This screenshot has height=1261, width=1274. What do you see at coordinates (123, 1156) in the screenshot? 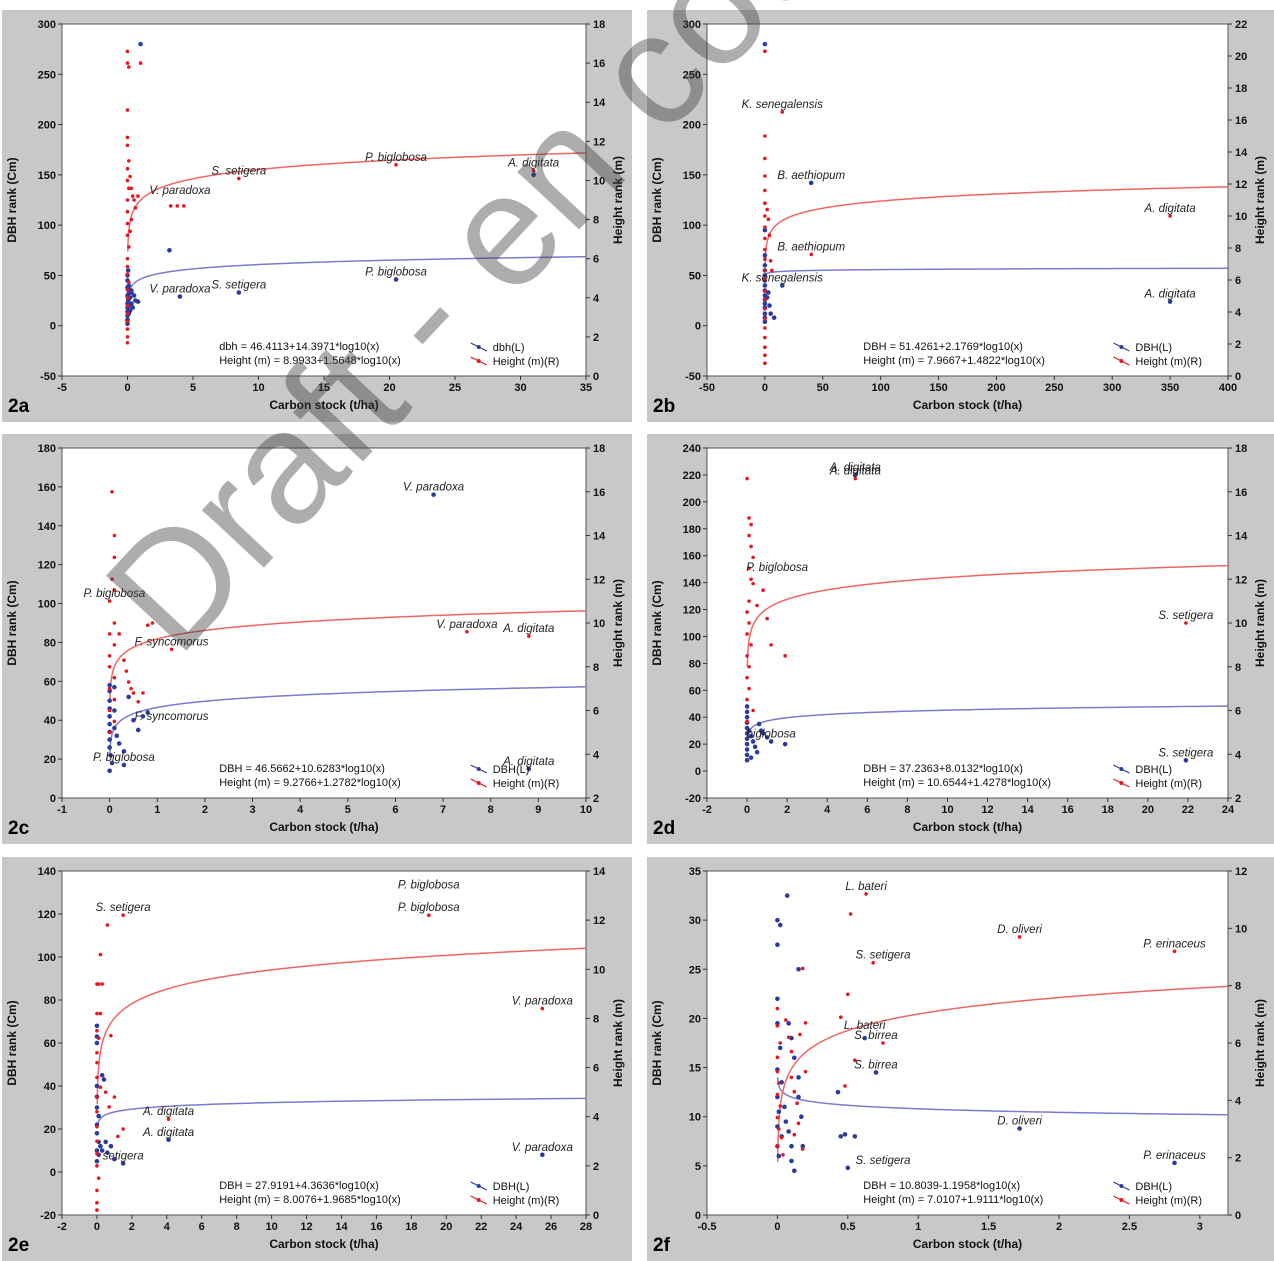
I see `species-annotation: setigera` at bounding box center [123, 1156].